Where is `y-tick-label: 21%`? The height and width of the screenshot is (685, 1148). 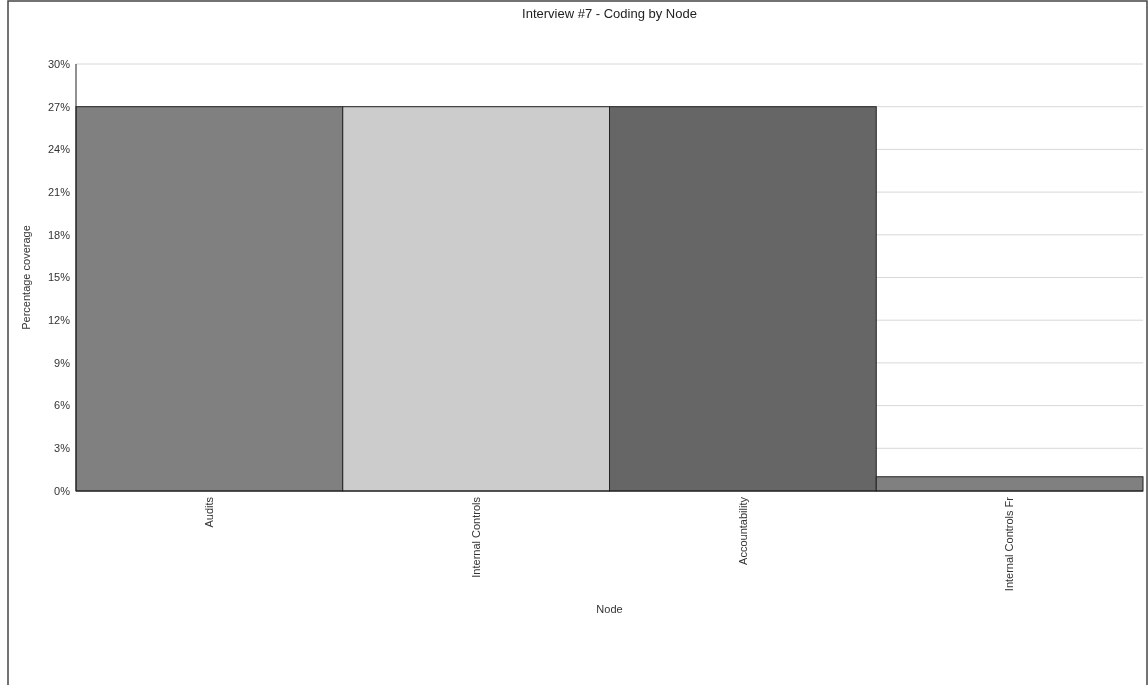
y-tick-label: 21% is located at coordinates (59, 191).